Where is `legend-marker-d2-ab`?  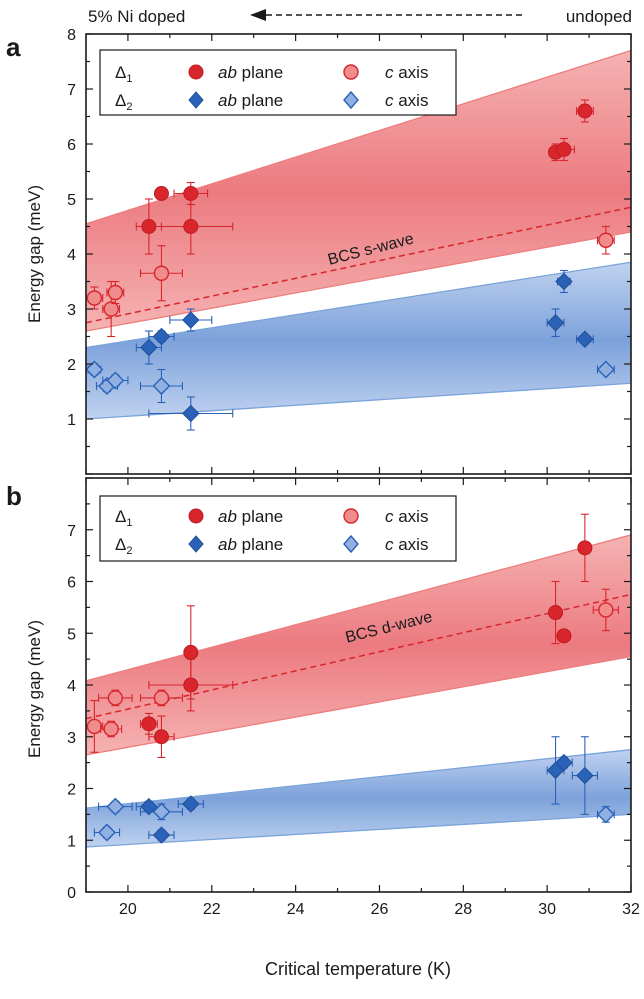
legend-marker-d2-ab is located at coordinates (196, 544).